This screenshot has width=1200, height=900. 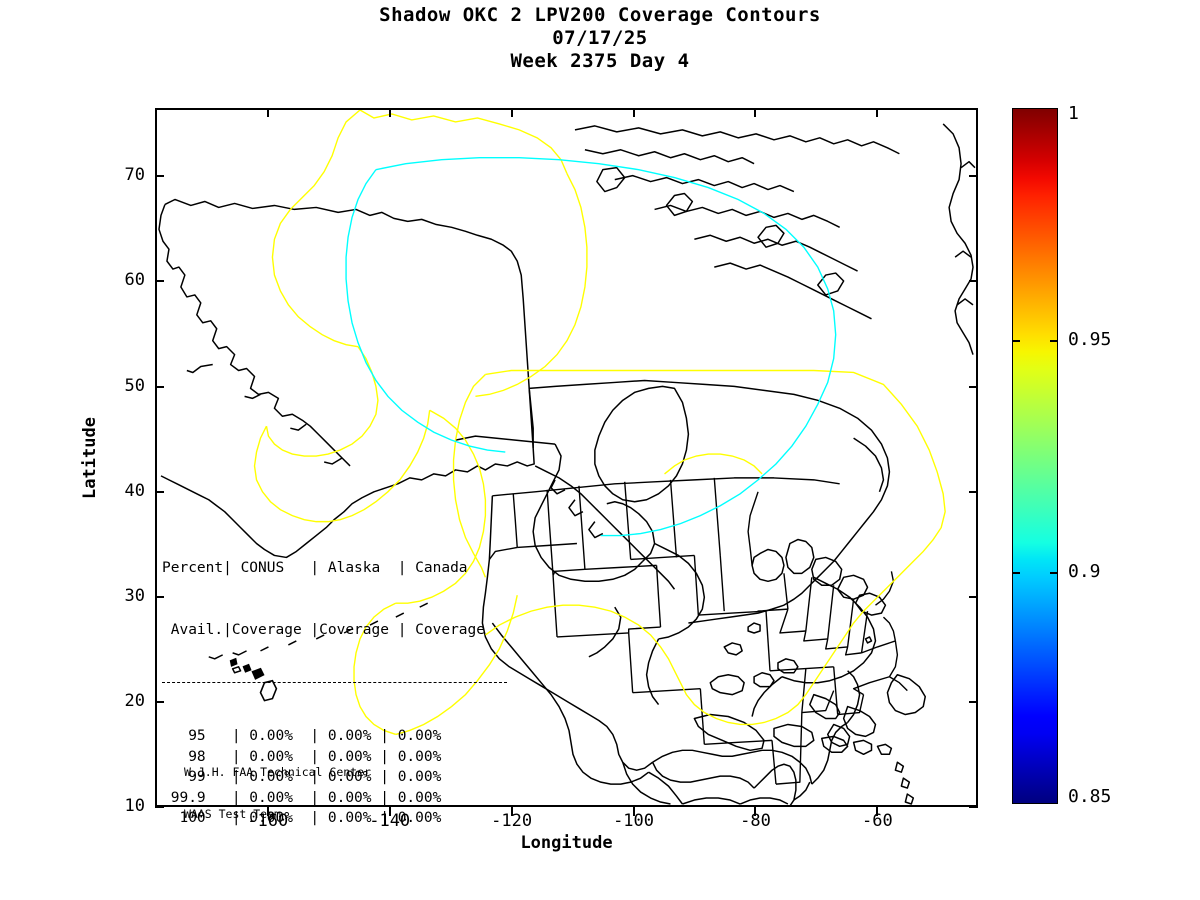 What do you see at coordinates (277, 772) in the screenshot?
I see `credit-line-1: W.J.H. FAA Technical Center` at bounding box center [277, 772].